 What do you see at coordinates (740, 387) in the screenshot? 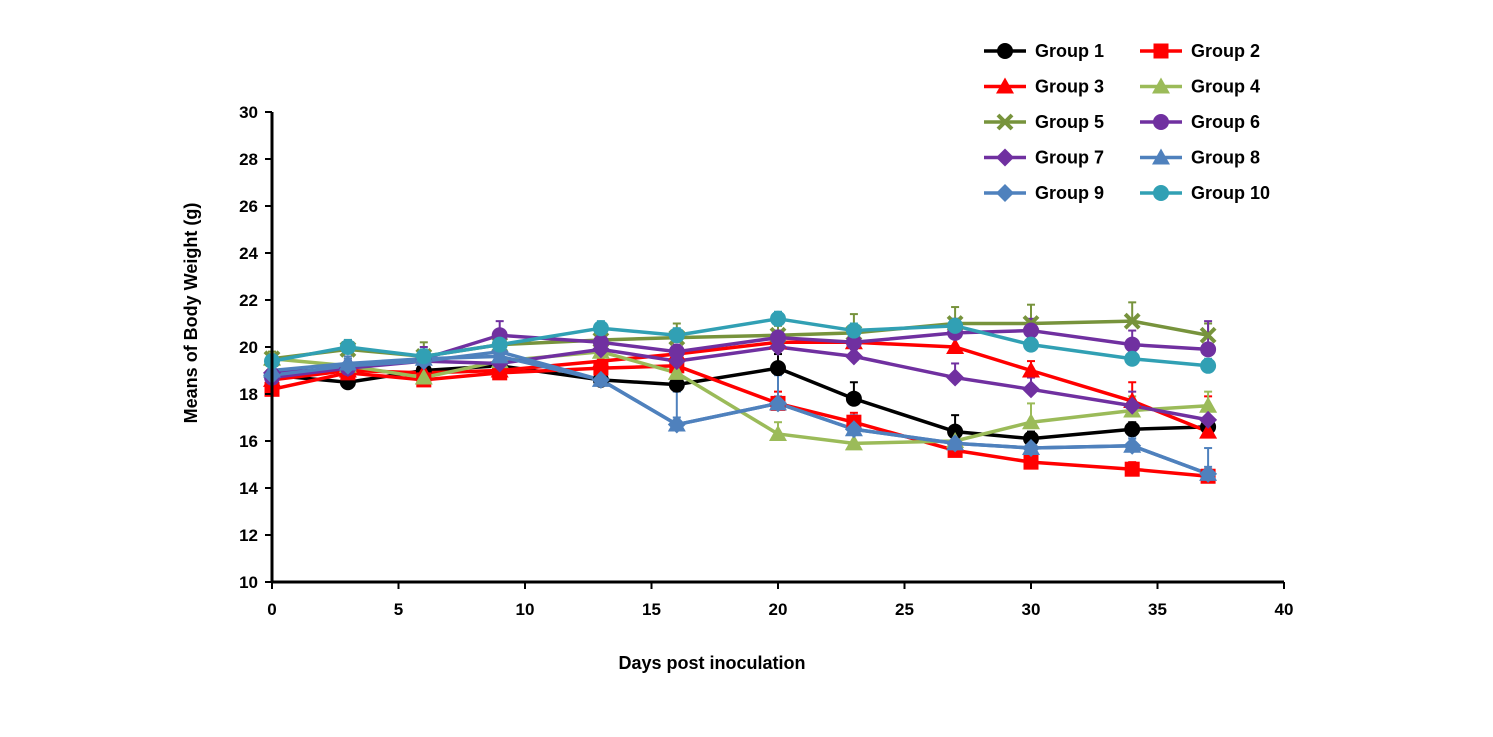
I see `group-3-line` at bounding box center [740, 387].